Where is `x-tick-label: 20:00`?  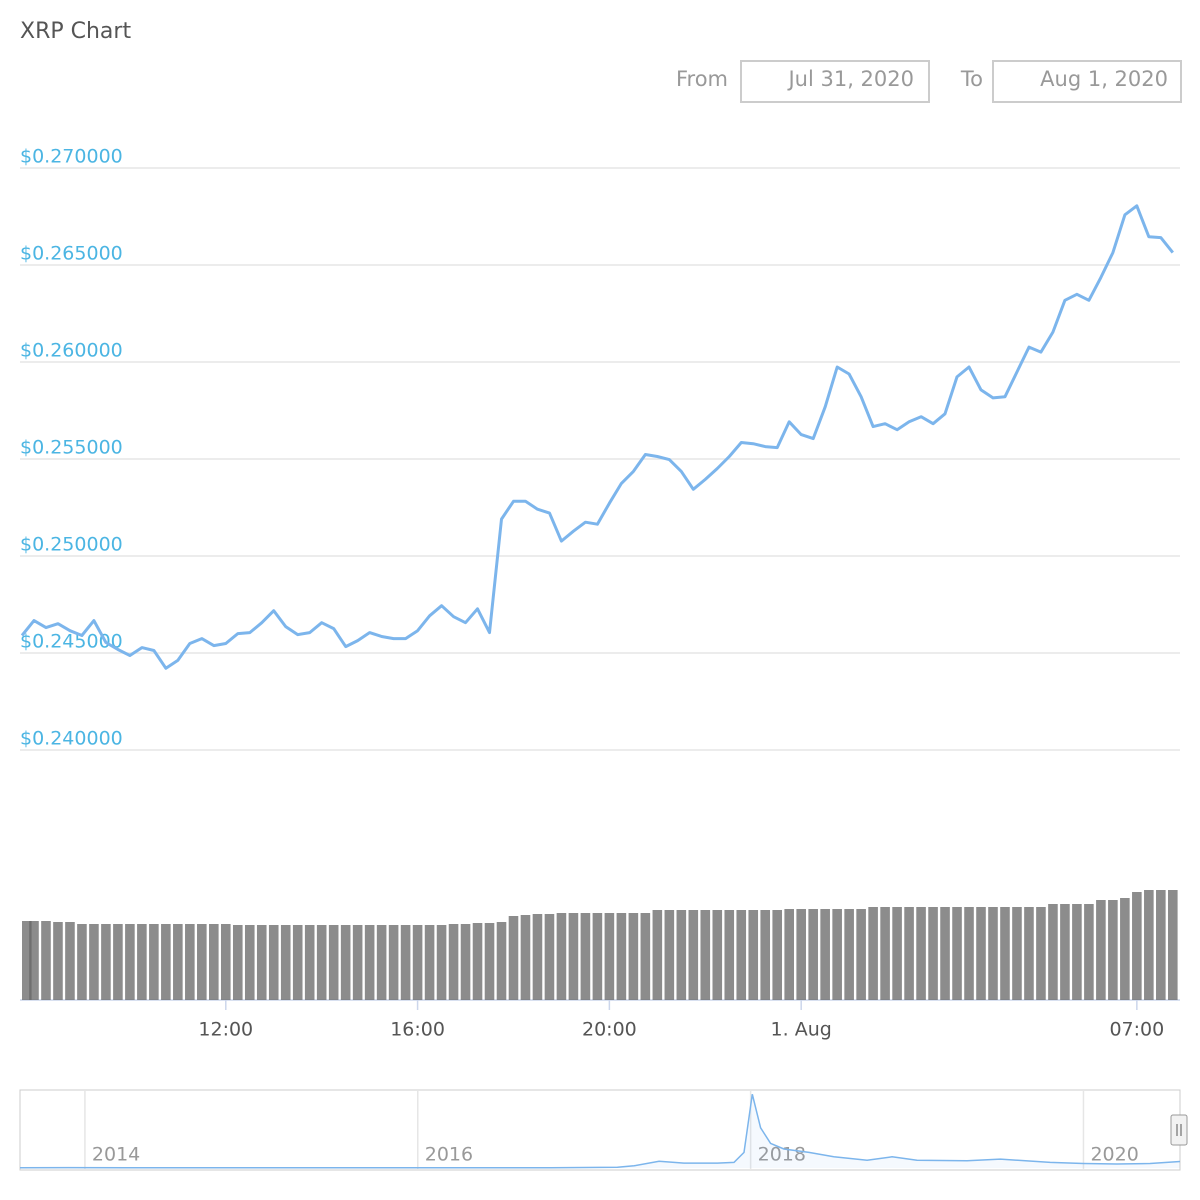
x-tick-label: 20:00 is located at coordinates (609, 1030).